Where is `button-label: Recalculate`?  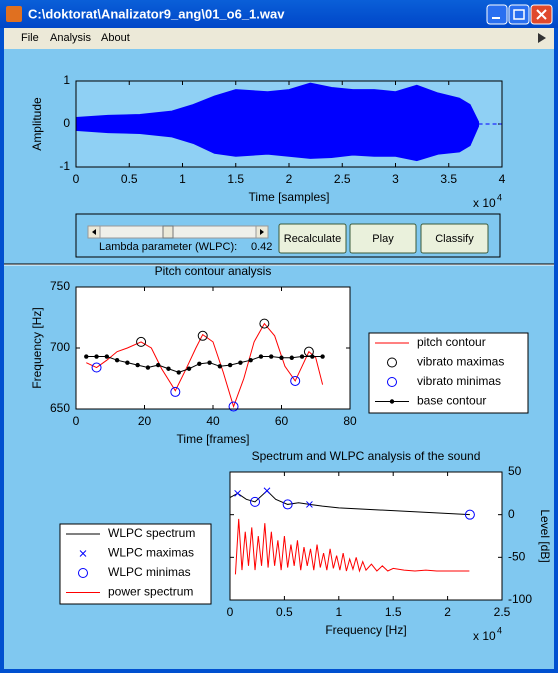
button-label: Recalculate is located at coordinates (312, 239).